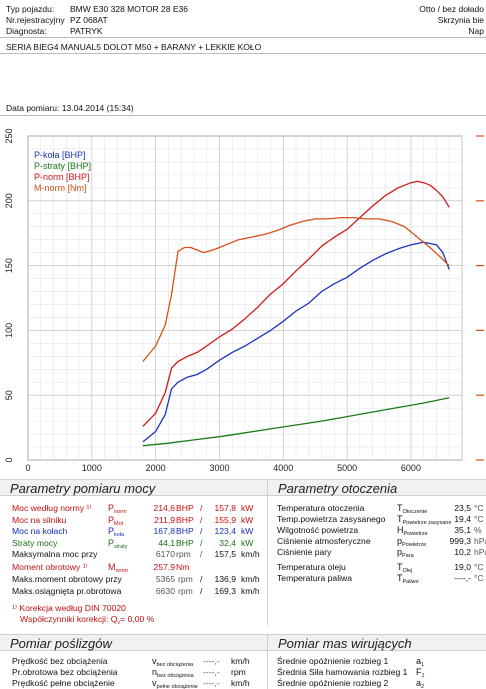 This screenshot has height=689, width=486. Describe the element at coordinates (52, 508) in the screenshot. I see `power-row-label: Moc według normy ¹⁾` at that location.